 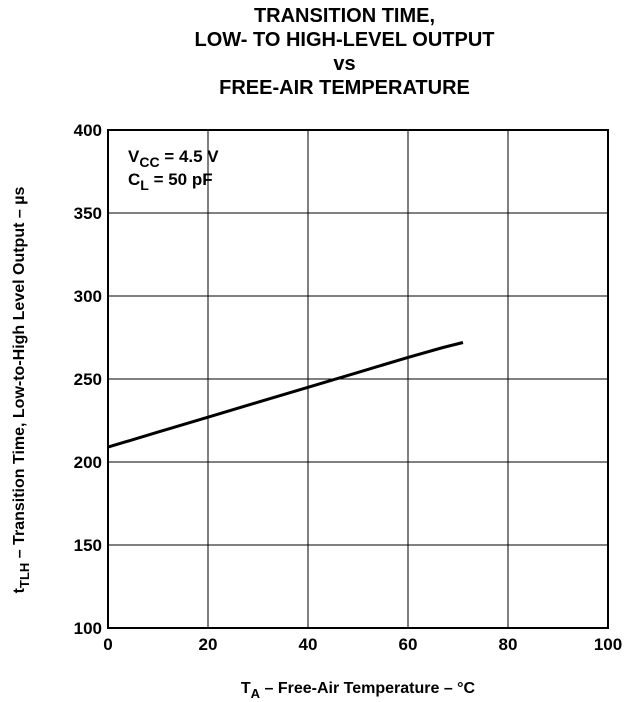 I want to click on y-tick-label: 400, so click(x=88, y=130).